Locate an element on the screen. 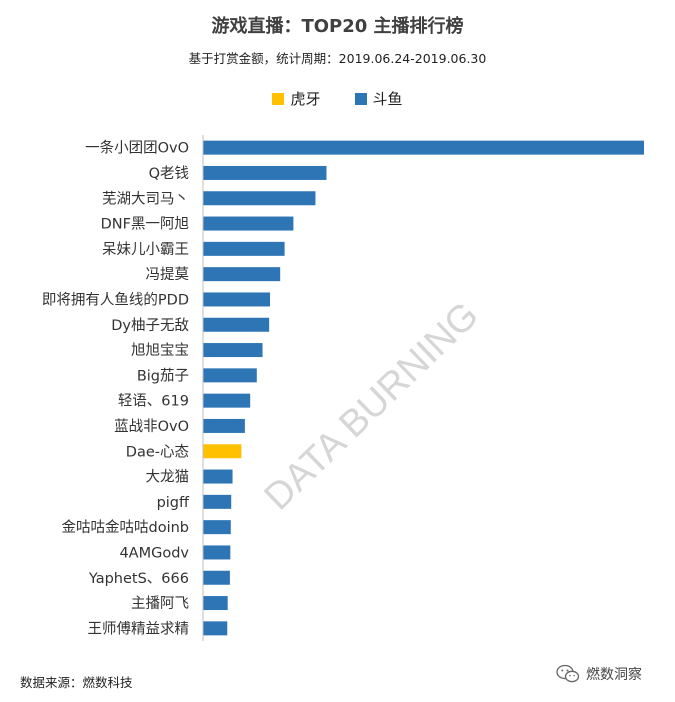 The height and width of the screenshot is (702, 675). legend-label-huya: 虎牙 is located at coordinates (305, 99).